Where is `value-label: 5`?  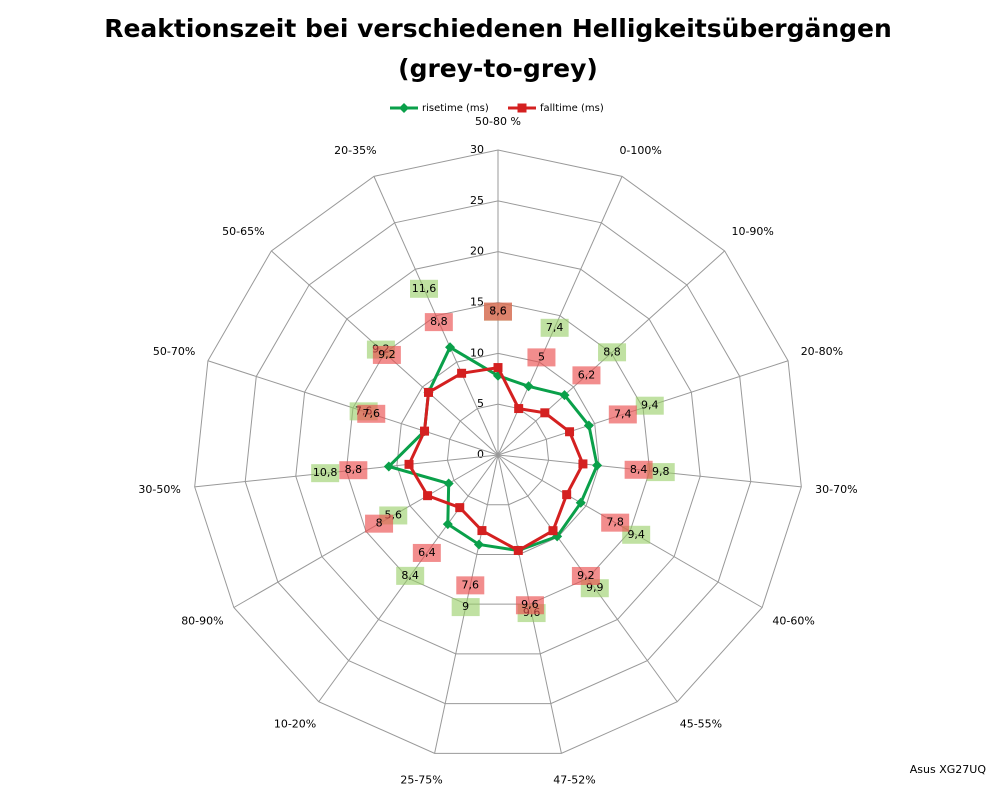 value-label: 5 is located at coordinates (541, 356).